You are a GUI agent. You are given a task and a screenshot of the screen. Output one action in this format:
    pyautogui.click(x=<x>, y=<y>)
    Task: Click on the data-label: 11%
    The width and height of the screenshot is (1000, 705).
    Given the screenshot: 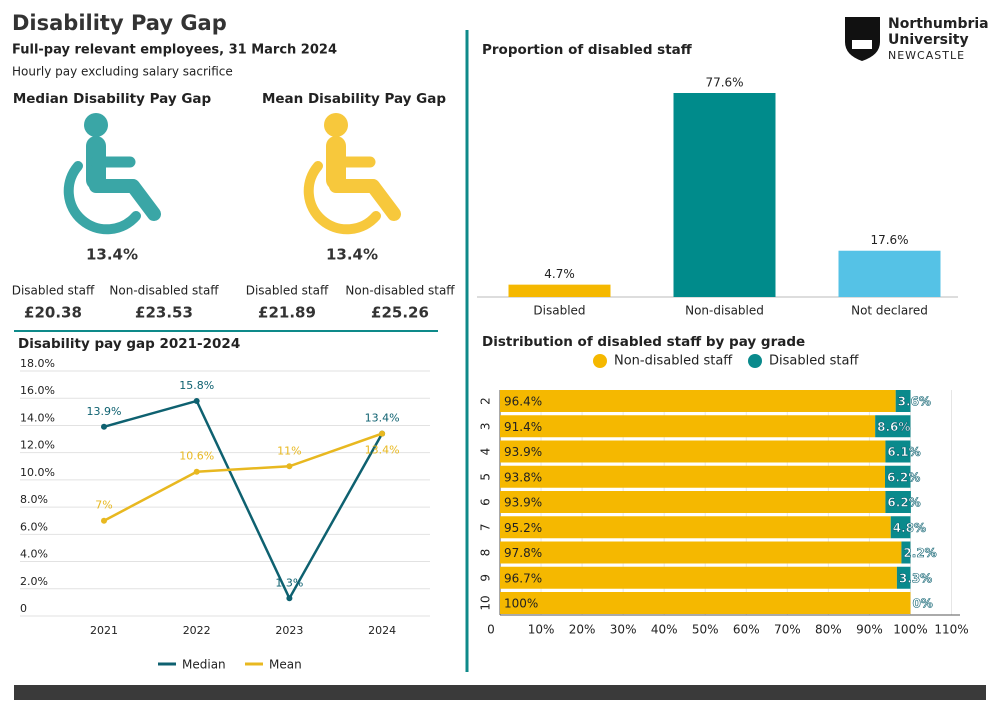 What is the action you would take?
    pyautogui.click(x=289, y=450)
    